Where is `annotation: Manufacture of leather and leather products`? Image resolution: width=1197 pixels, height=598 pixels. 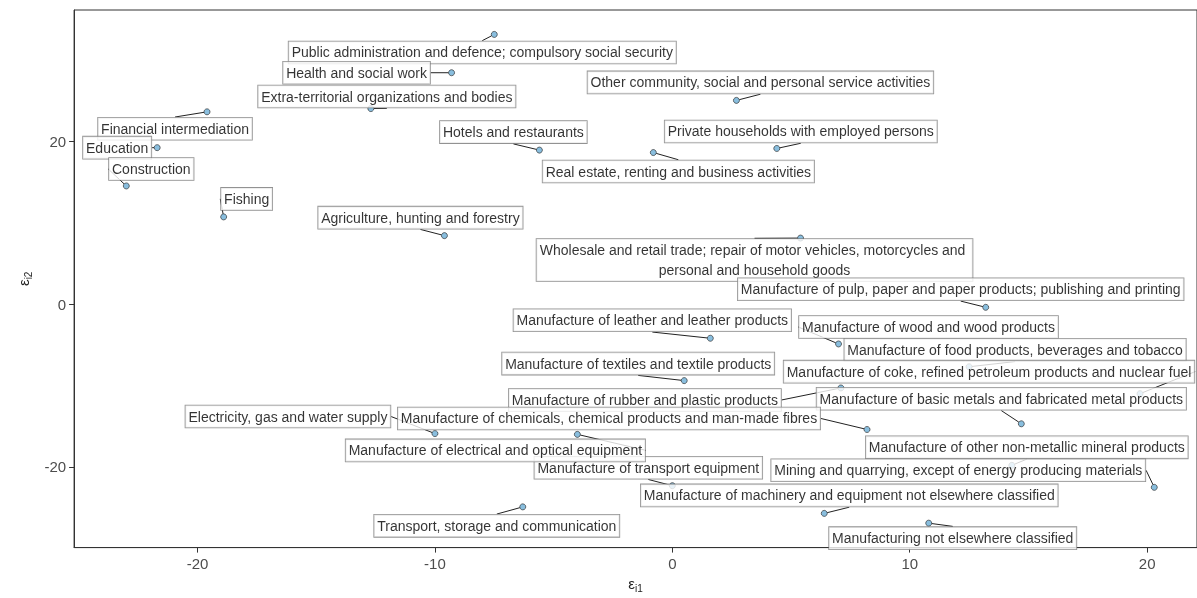 annotation: Manufacture of leather and leather products is located at coordinates (652, 320).